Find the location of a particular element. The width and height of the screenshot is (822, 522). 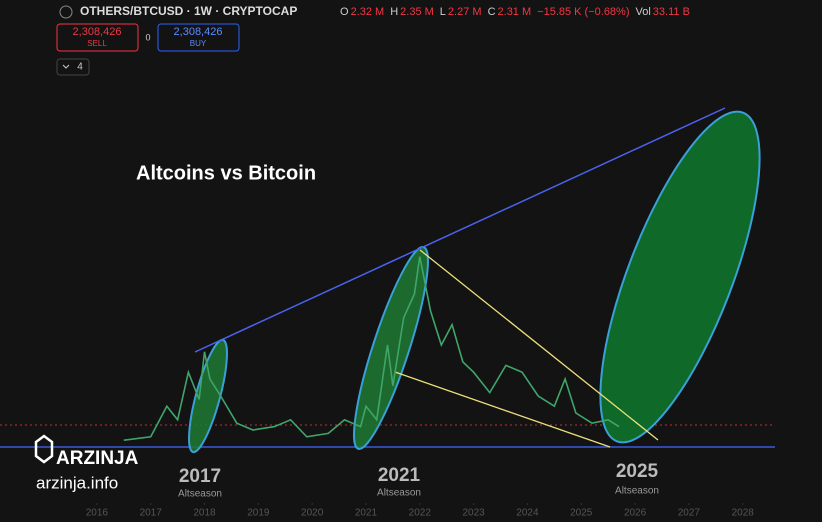

sell-price: 2,308,426 is located at coordinates (97, 32).